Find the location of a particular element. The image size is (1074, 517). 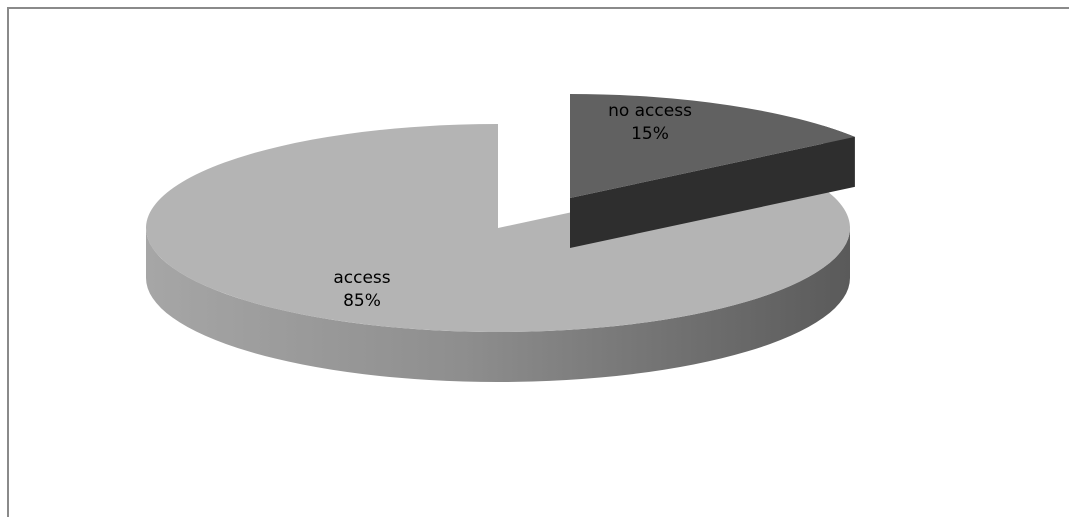

slice-no-access-label: no access is located at coordinates (650, 111).